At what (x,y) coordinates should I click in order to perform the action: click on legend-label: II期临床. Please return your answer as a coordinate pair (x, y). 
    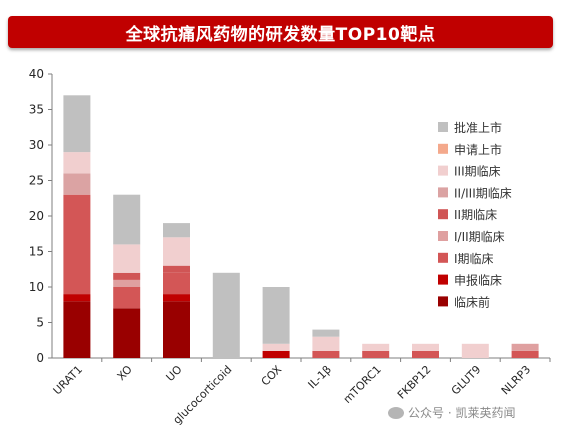
    Looking at the image, I should click on (475, 215).